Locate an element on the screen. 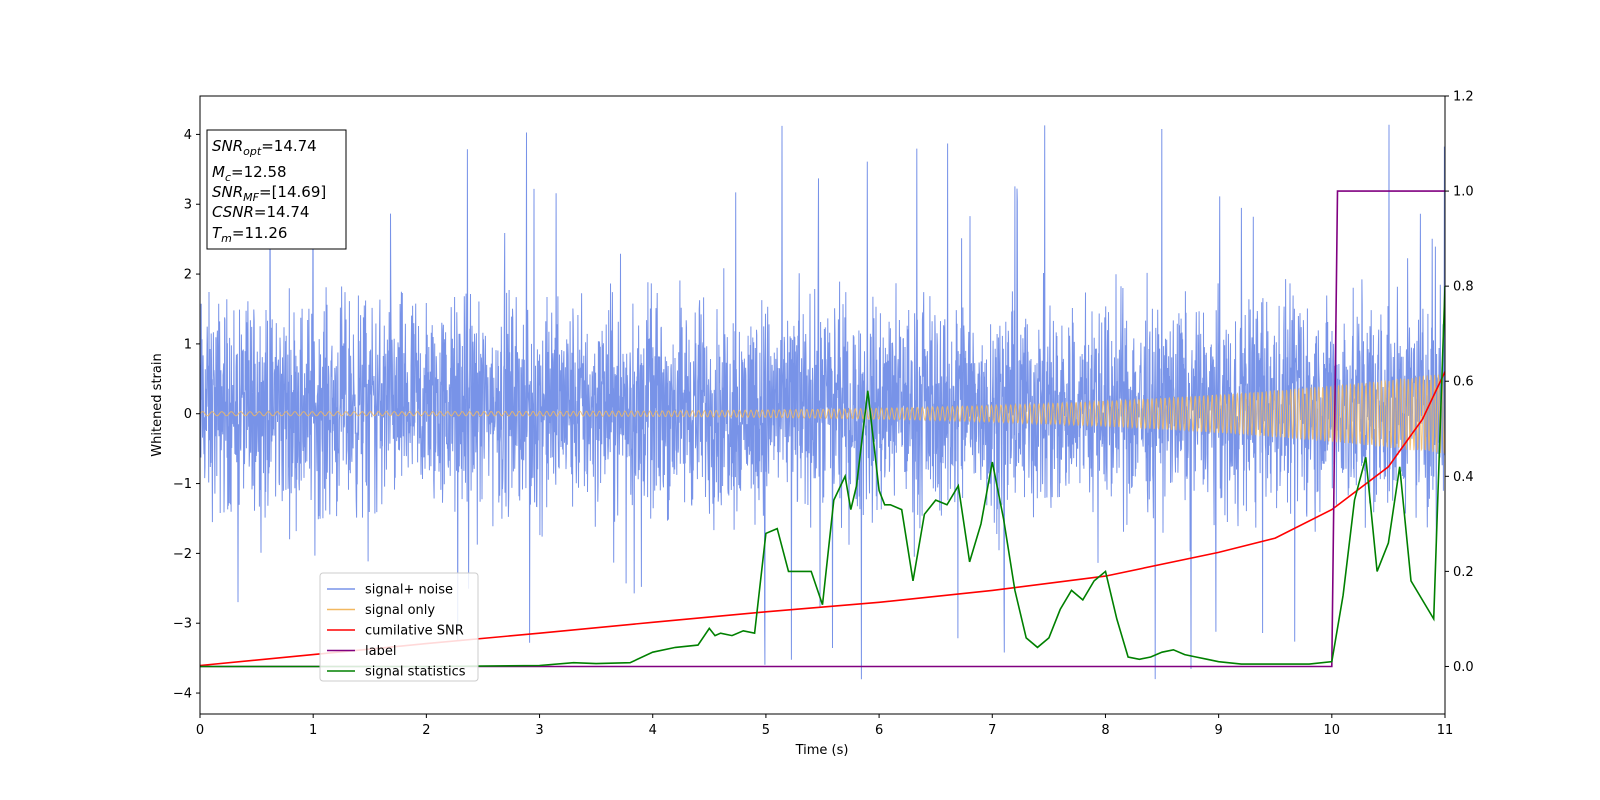  info-box-line: Tm=11.26 is located at coordinates (249, 234).